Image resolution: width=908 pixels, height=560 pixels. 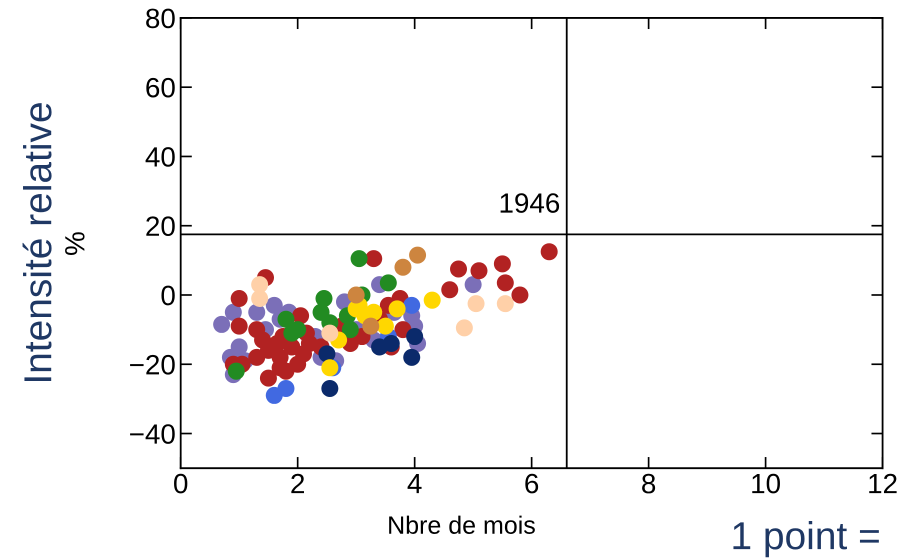 What do you see at coordinates (297, 484) in the screenshot?
I see `x-tick-label: 2` at bounding box center [297, 484].